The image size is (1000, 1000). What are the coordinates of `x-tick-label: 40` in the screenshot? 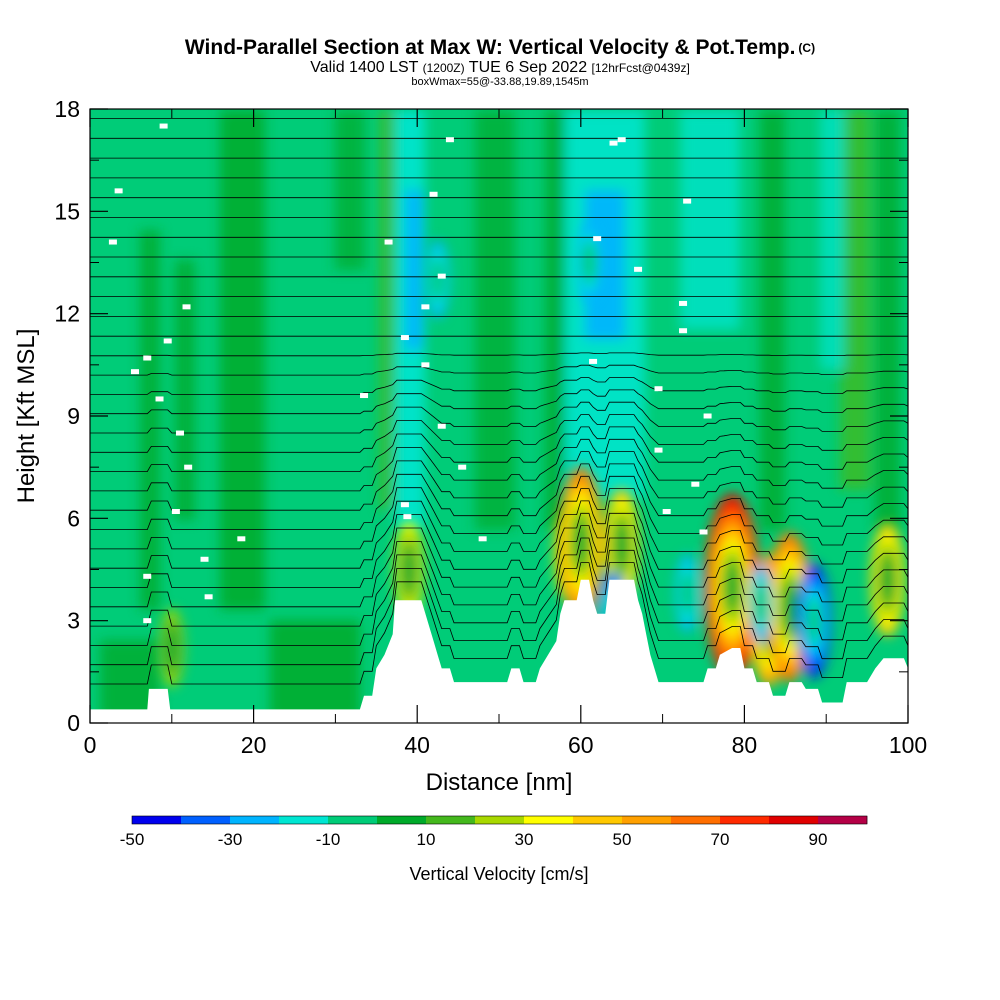 It's located at (417, 745).